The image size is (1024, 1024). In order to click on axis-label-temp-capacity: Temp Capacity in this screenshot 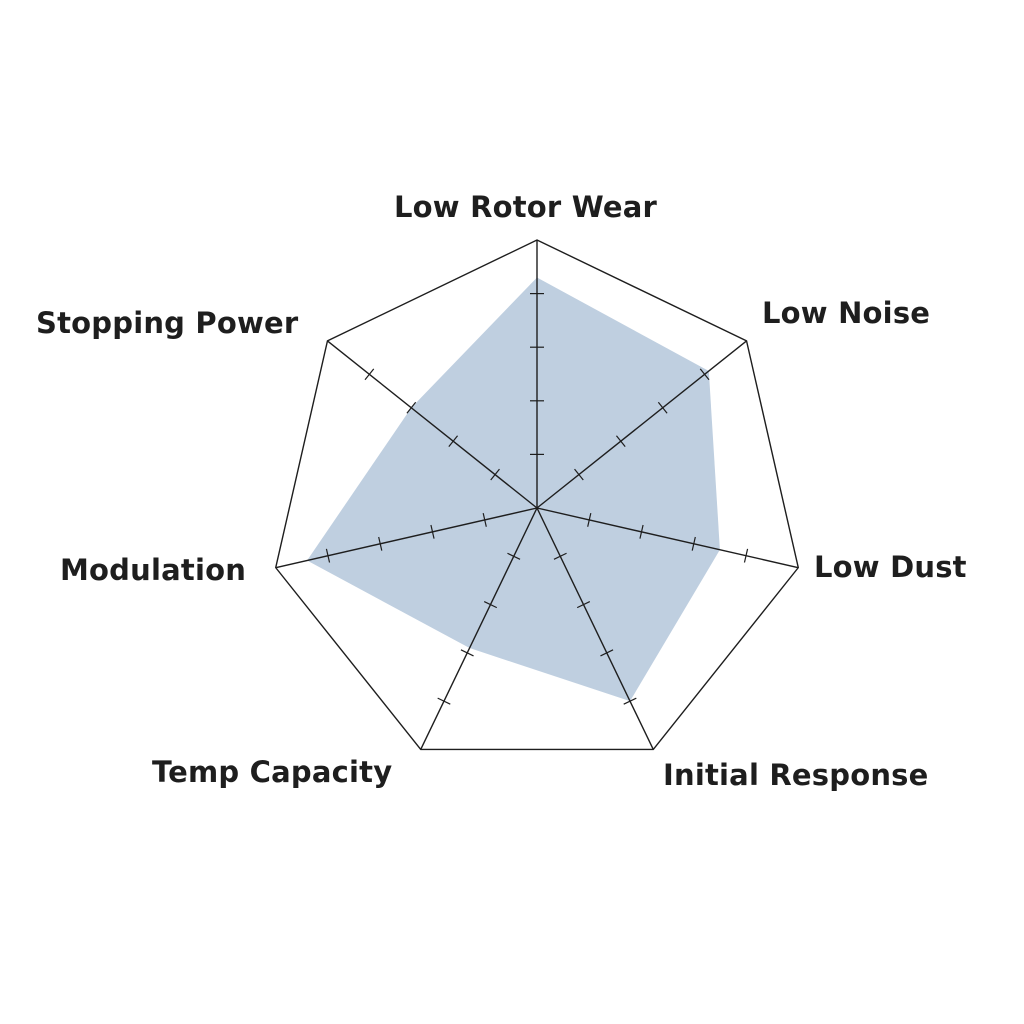, I will do `click(272, 772)`.